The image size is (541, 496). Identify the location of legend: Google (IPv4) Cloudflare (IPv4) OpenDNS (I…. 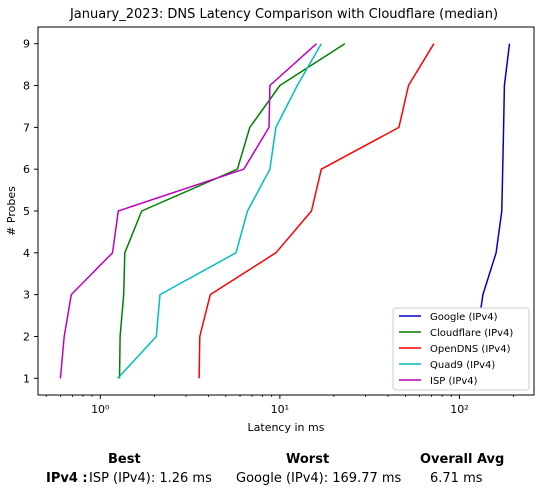
(461, 349).